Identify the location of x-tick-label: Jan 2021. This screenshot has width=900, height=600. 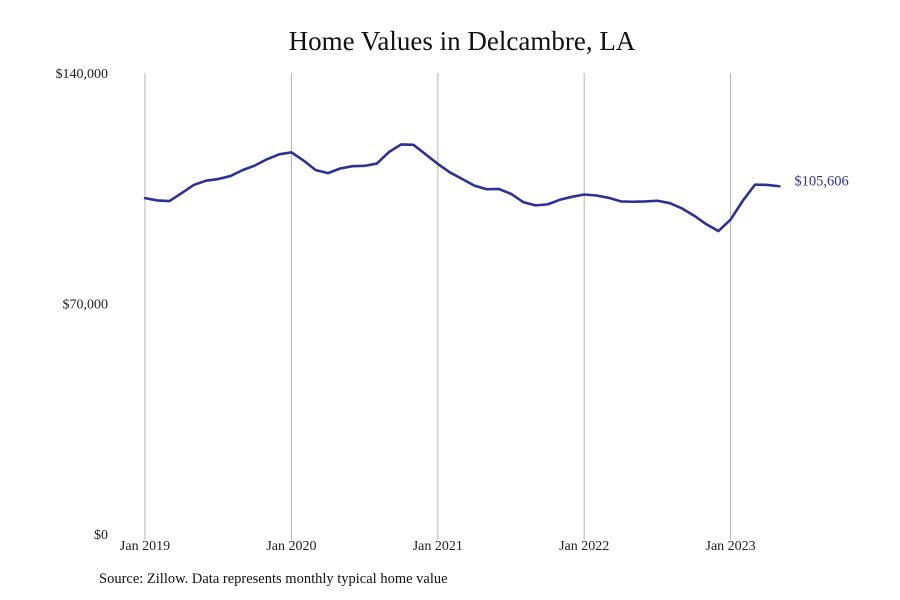
(438, 546).